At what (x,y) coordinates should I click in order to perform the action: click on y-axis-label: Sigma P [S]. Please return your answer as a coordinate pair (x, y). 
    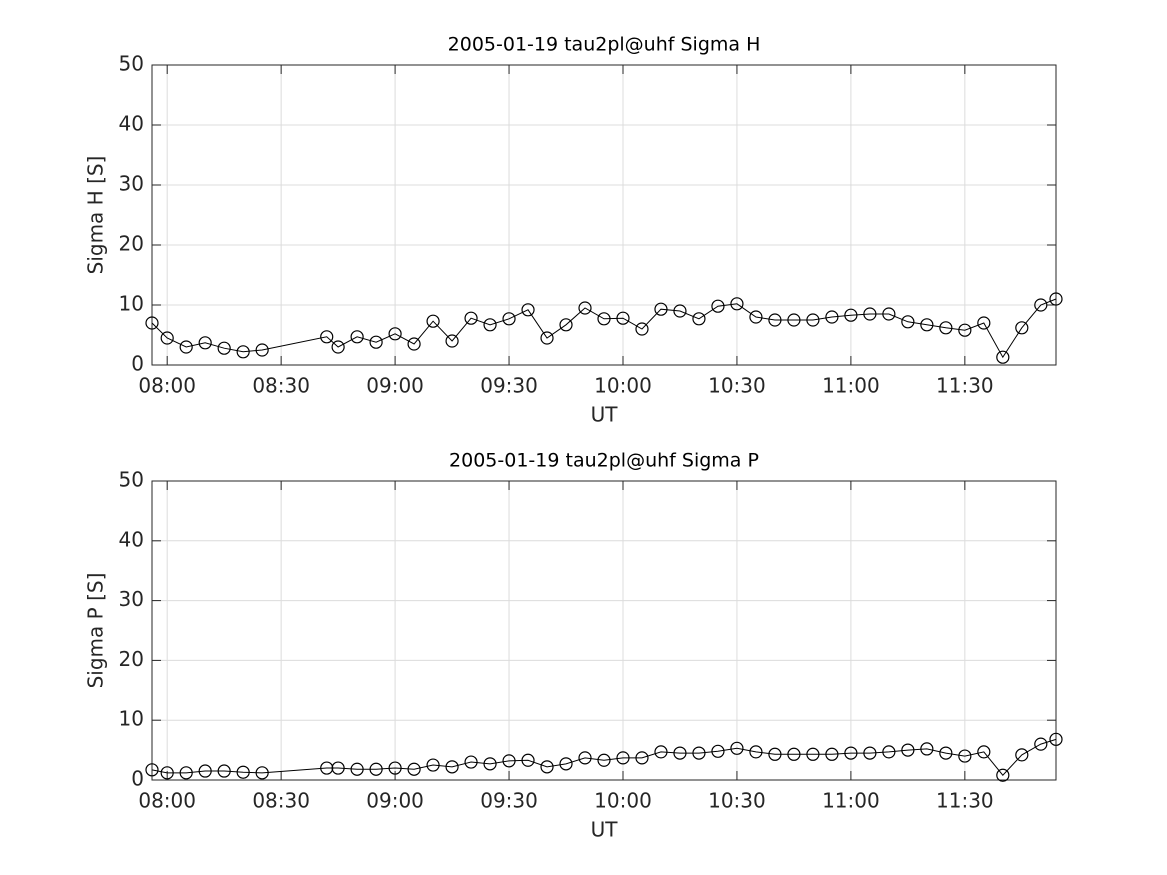
    Looking at the image, I should click on (96, 631).